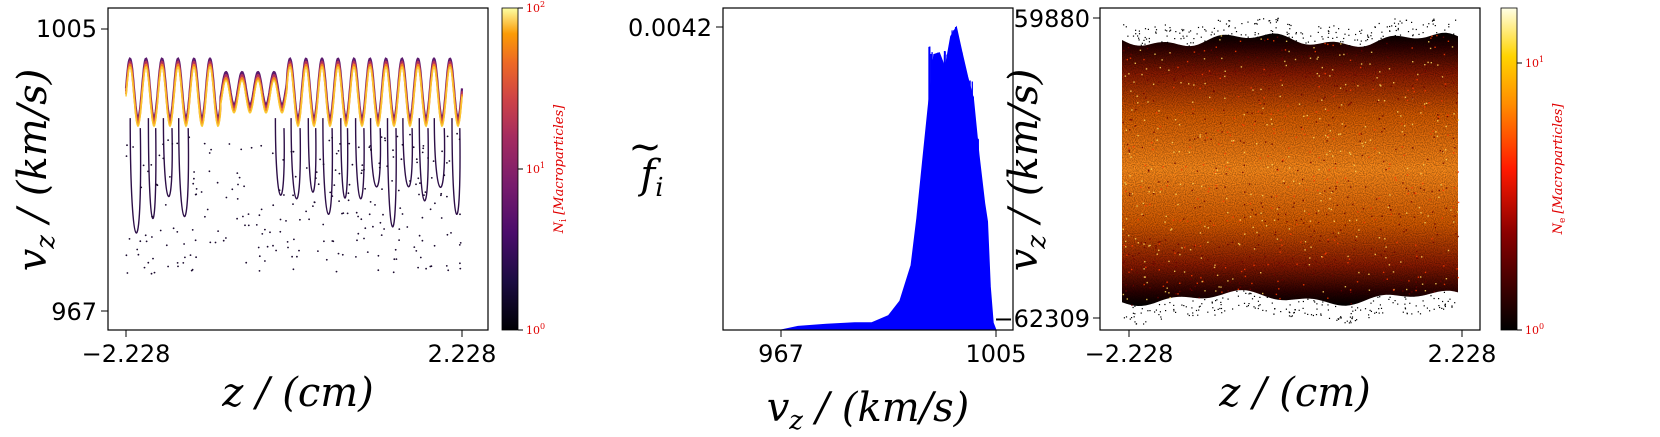  Describe the element at coordinates (560, 169) in the screenshot. I see `ion-colorbar-label: Ni [Macroparticles]` at that location.